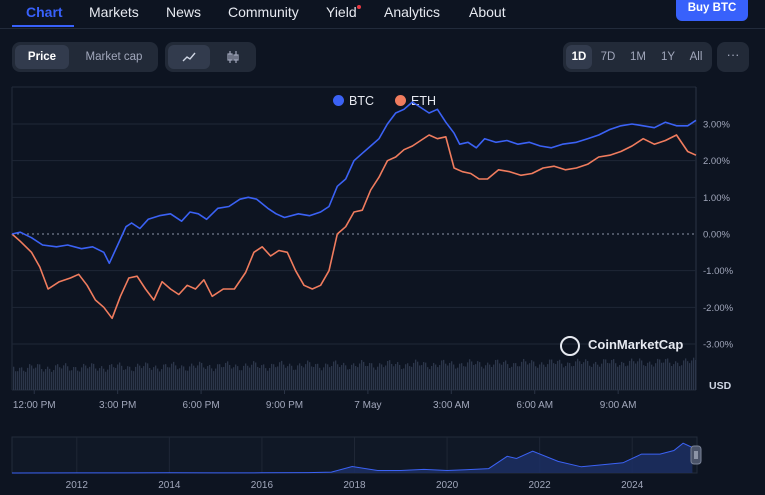  What do you see at coordinates (262, 485) in the screenshot?
I see `navigator-tick-label: 2016` at bounding box center [262, 485].